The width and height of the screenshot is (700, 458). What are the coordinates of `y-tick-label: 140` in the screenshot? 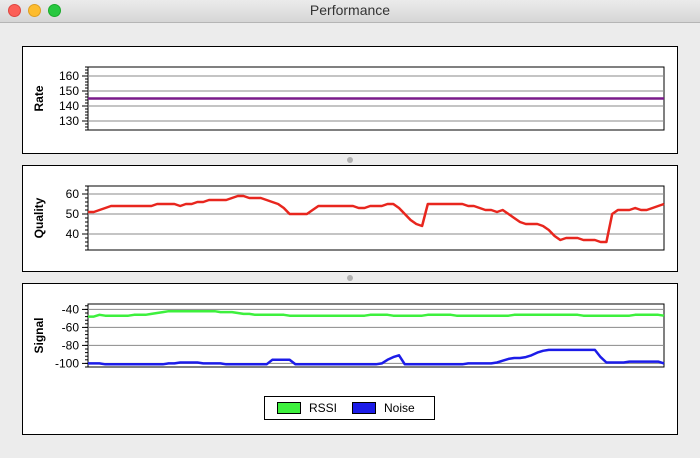 It's located at (69, 106).